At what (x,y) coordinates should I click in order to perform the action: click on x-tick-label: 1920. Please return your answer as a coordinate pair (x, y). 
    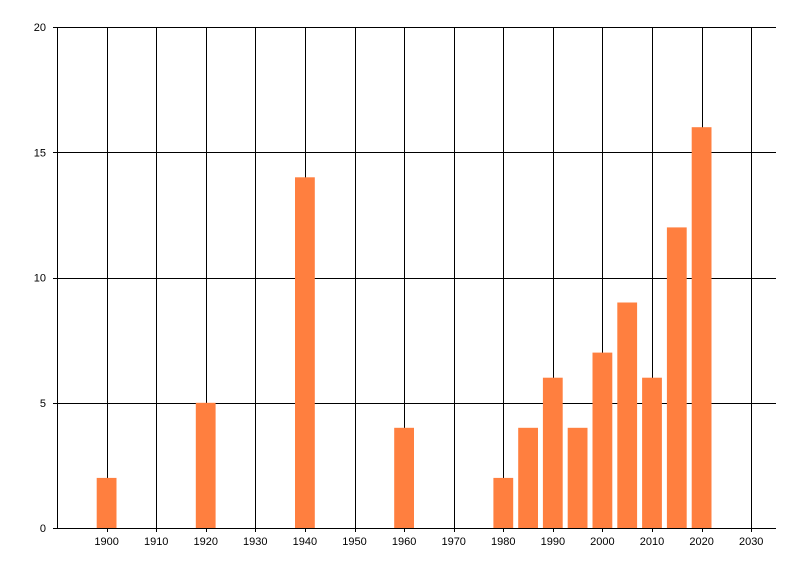
    Looking at the image, I should click on (206, 542).